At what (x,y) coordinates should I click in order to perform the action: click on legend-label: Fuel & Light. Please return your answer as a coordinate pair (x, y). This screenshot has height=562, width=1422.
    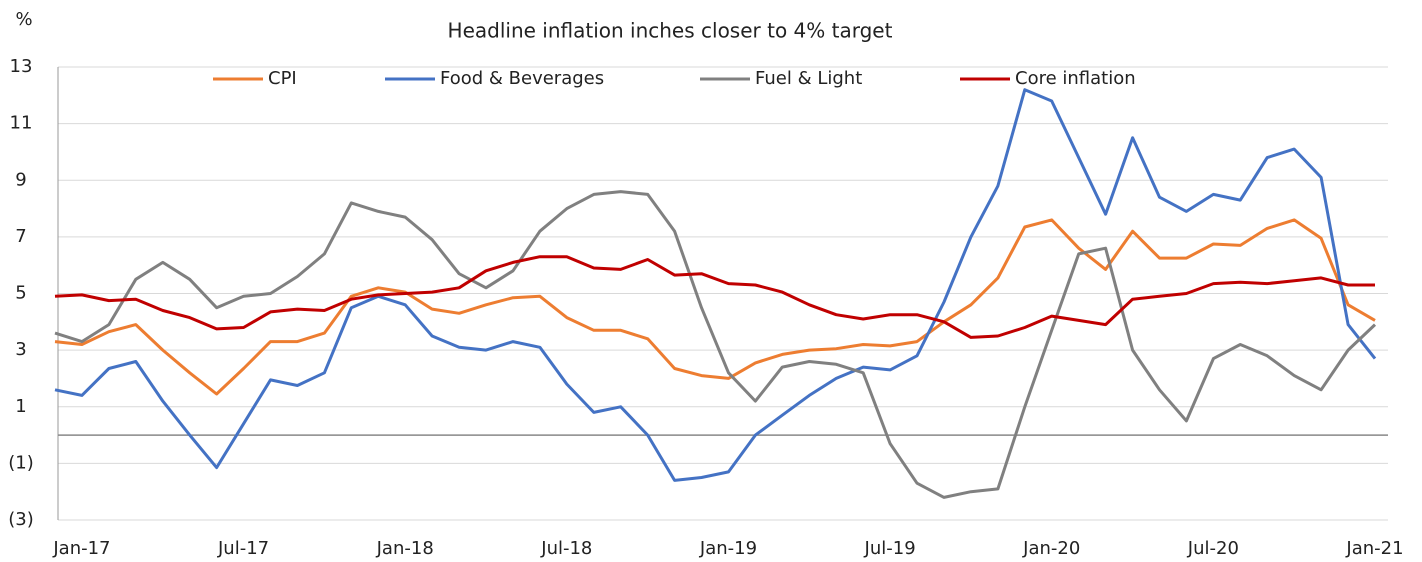
    Looking at the image, I should click on (808, 78).